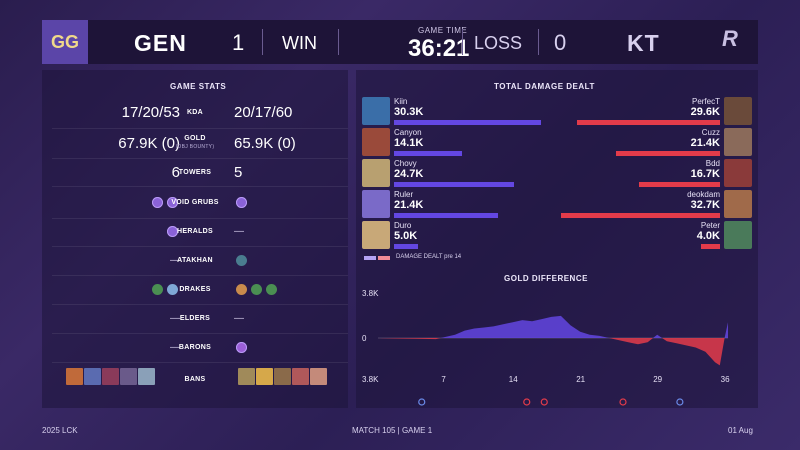  I want to click on left-bans, so click(111, 379).